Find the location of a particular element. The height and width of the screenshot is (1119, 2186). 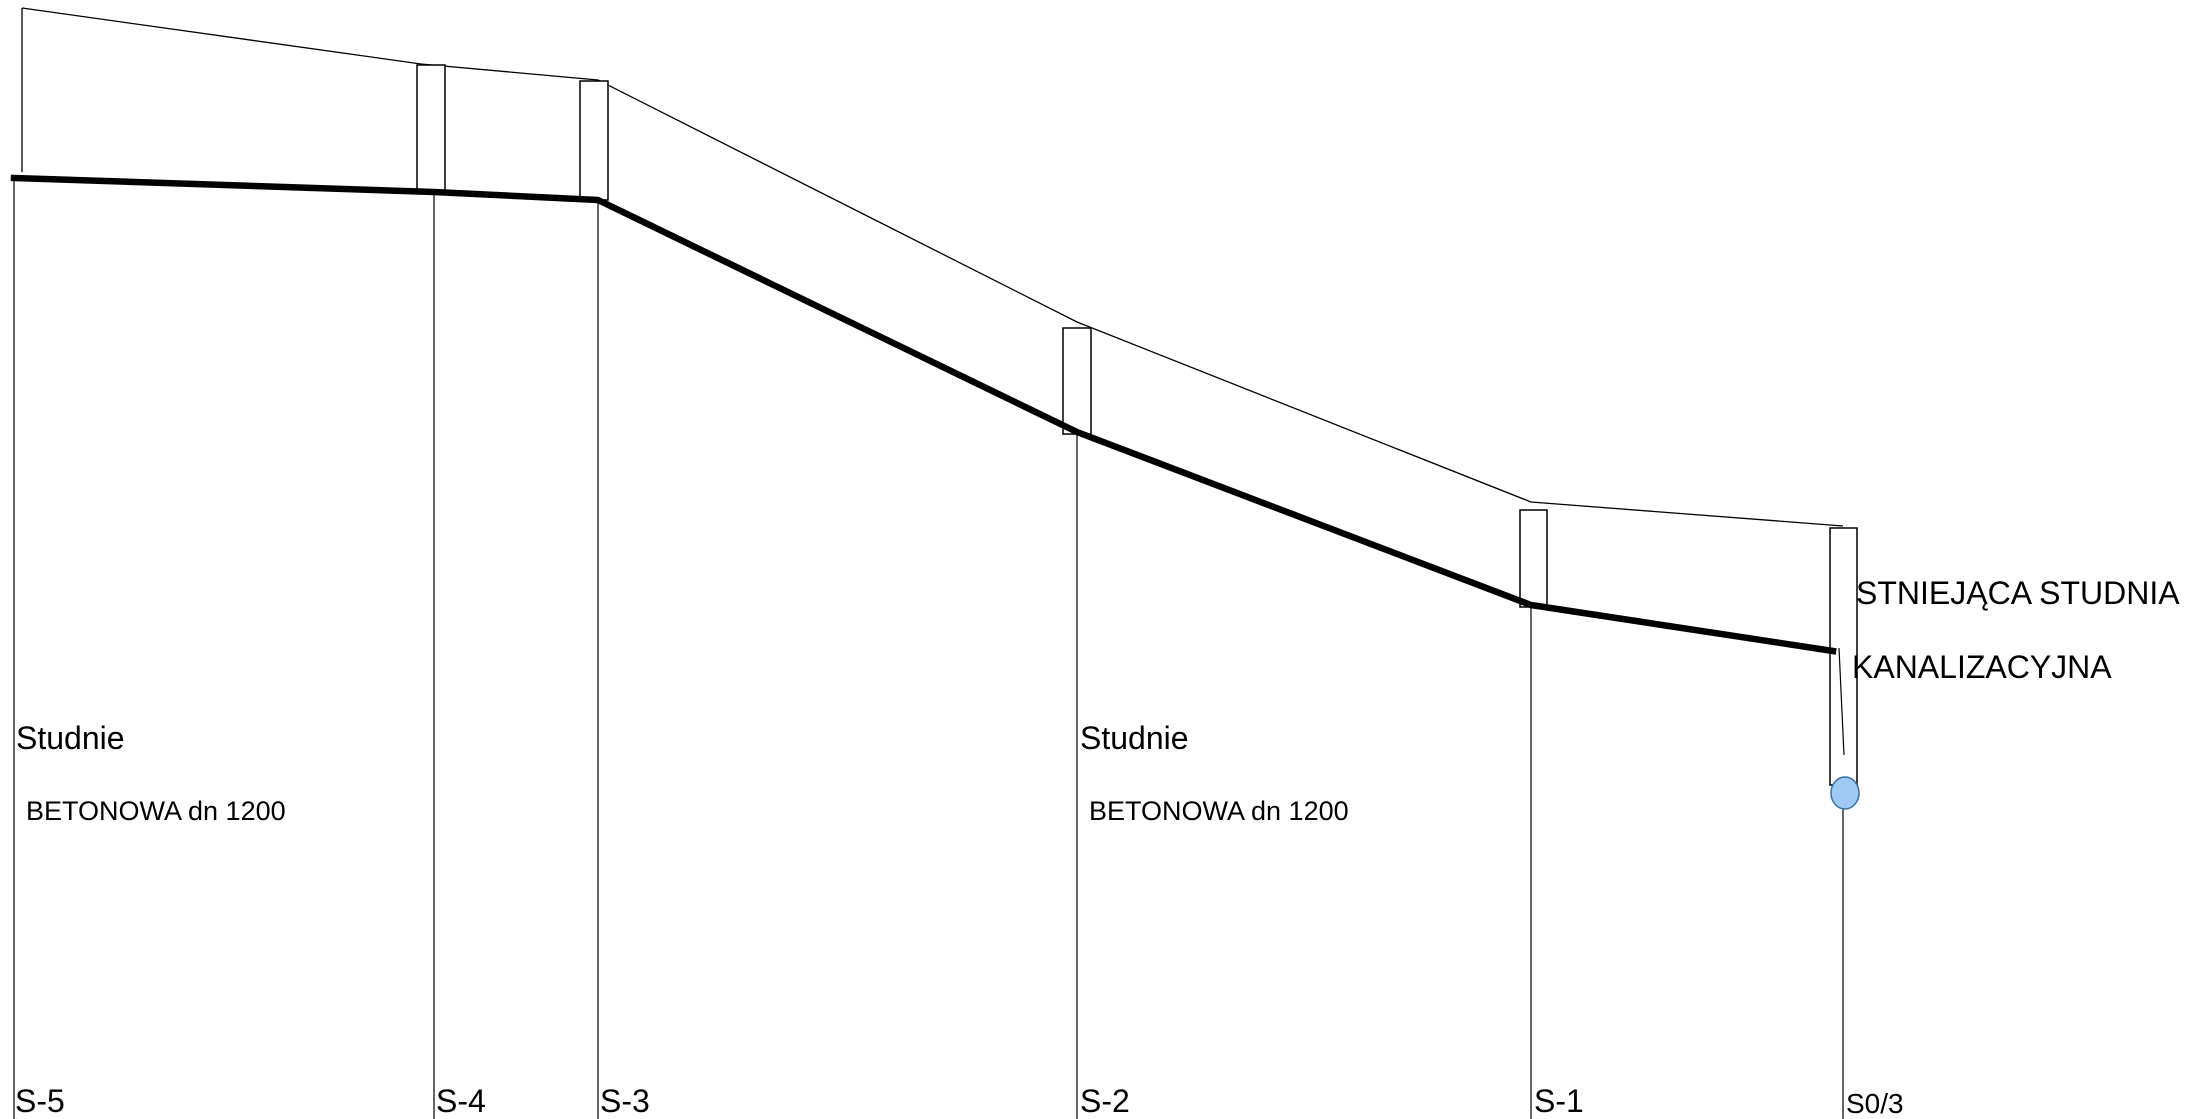

station-label-s2: S-2 is located at coordinates (1105, 1101).